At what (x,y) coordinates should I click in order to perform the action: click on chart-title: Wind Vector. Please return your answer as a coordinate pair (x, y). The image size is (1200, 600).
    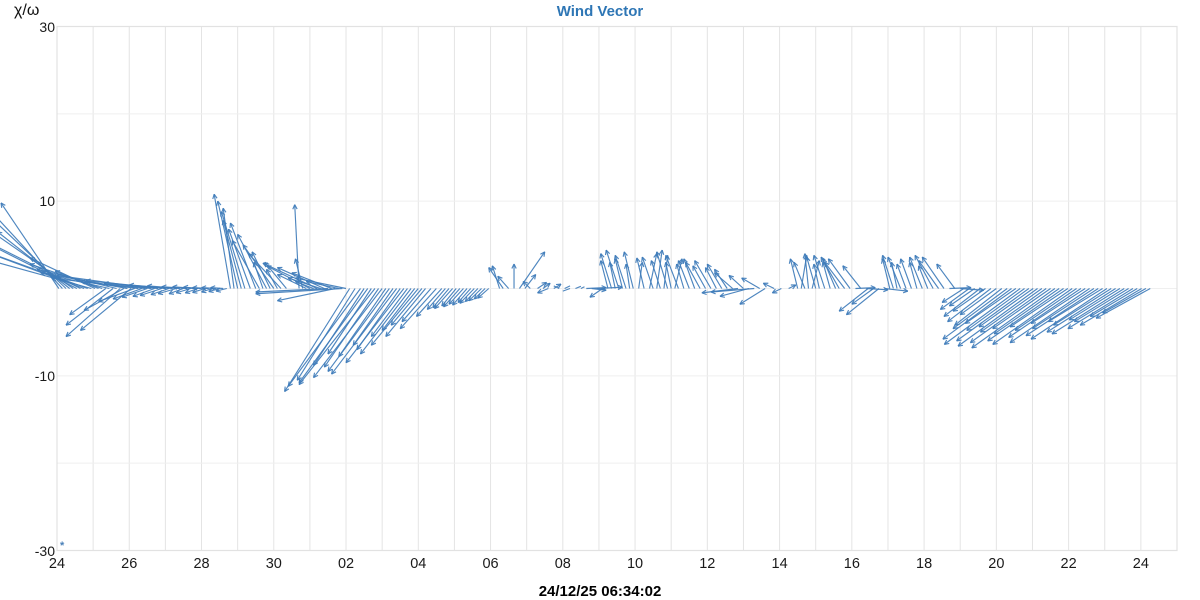
    Looking at the image, I should click on (600, 11).